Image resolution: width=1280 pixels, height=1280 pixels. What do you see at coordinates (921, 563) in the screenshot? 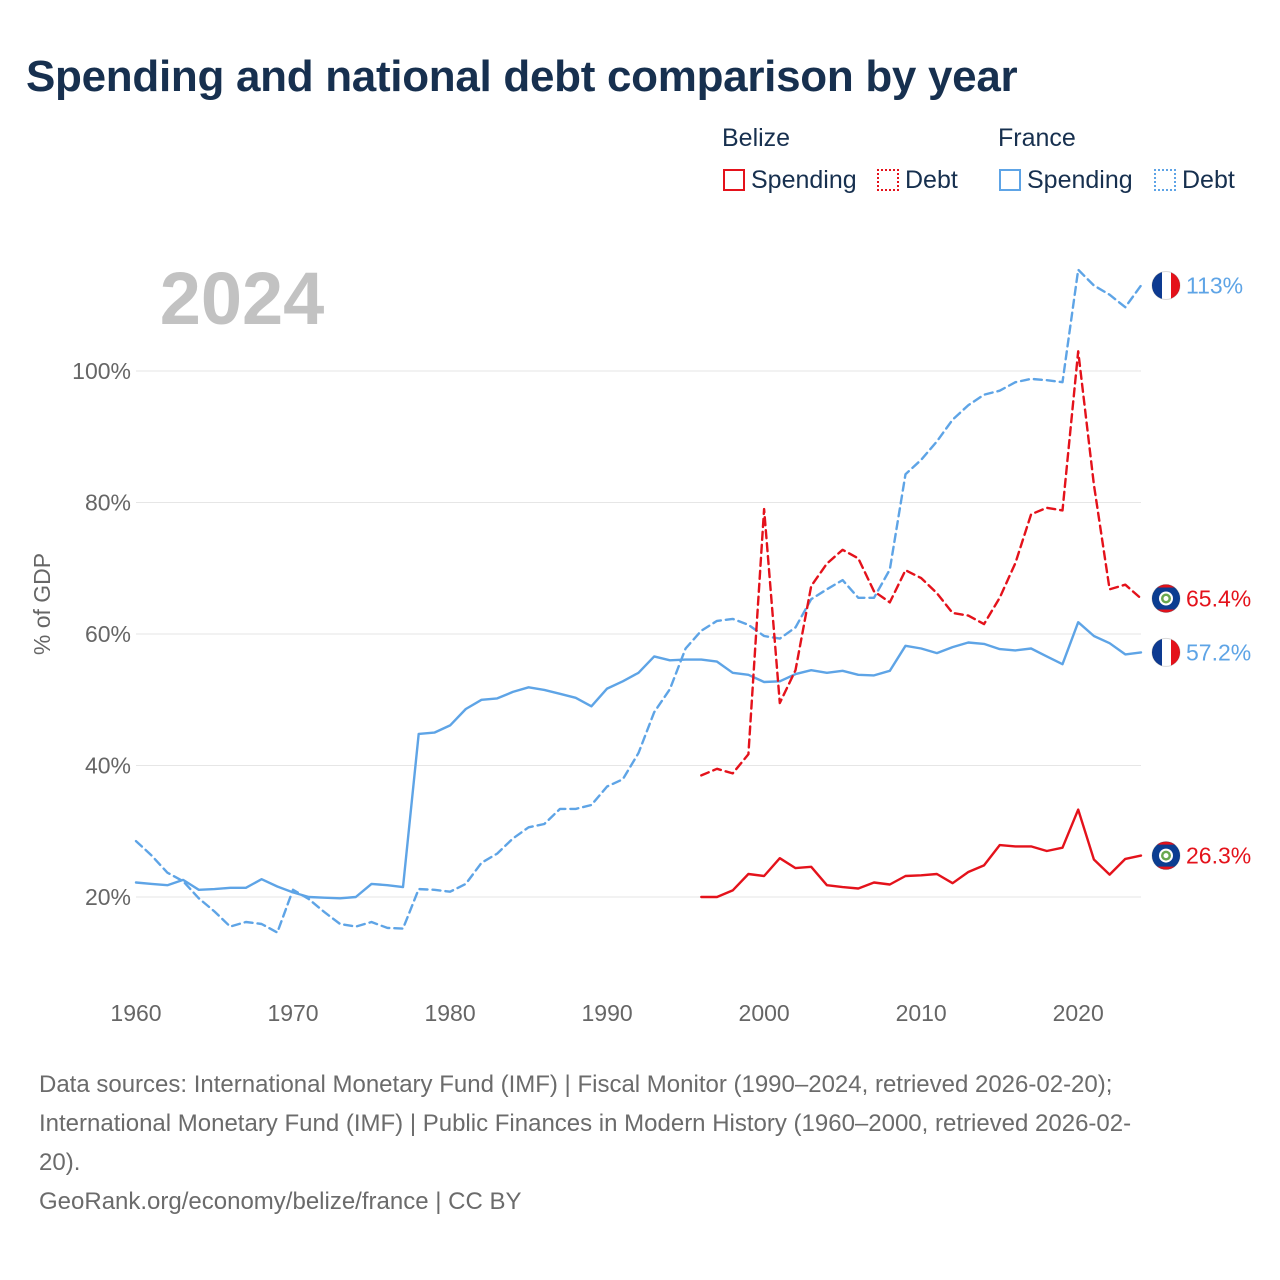
I see `series-line-belize-debt` at bounding box center [921, 563].